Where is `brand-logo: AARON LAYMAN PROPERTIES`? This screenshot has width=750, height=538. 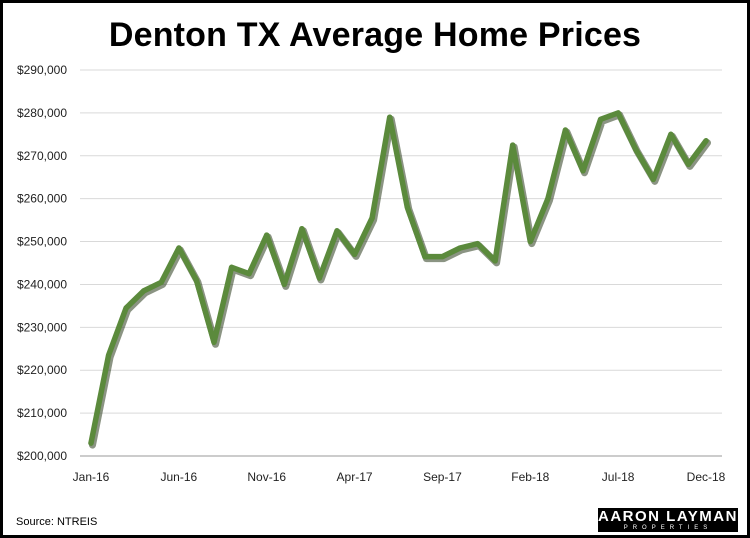
brand-logo: AARON LAYMAN PROPERTIES is located at coordinates (668, 520).